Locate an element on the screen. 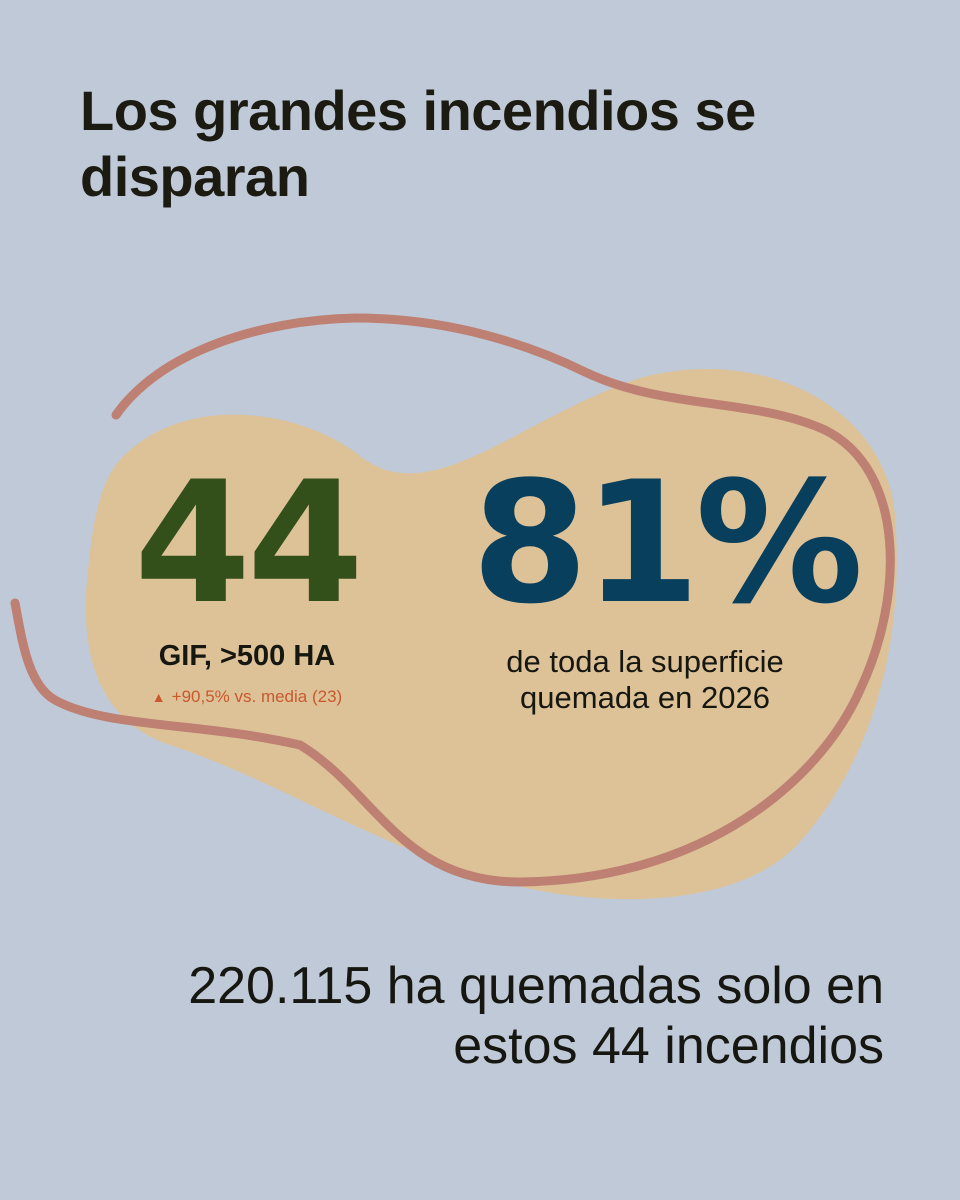  burned-share-description: de toda la superficie quemada en 2026 is located at coordinates (645, 680).